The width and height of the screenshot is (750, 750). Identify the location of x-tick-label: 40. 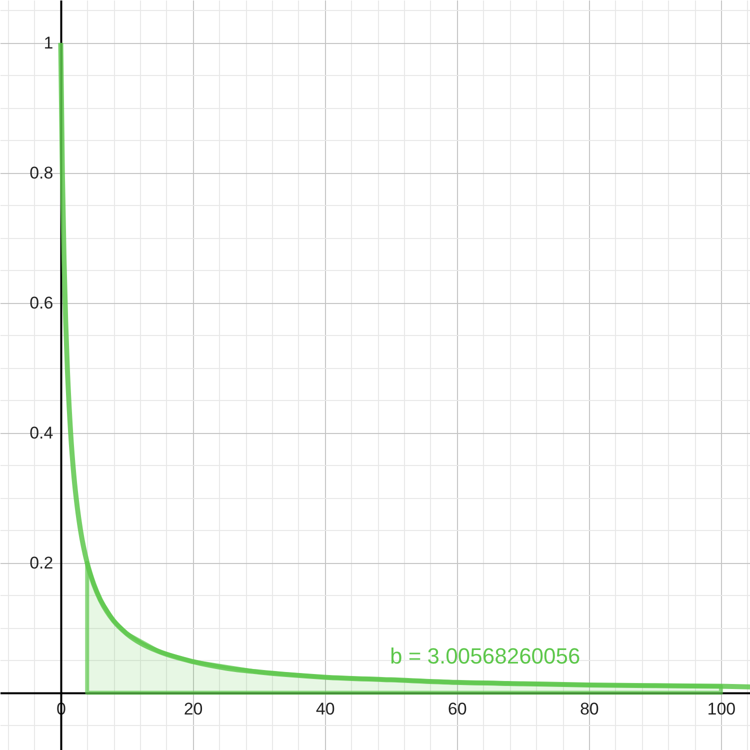
(325, 708).